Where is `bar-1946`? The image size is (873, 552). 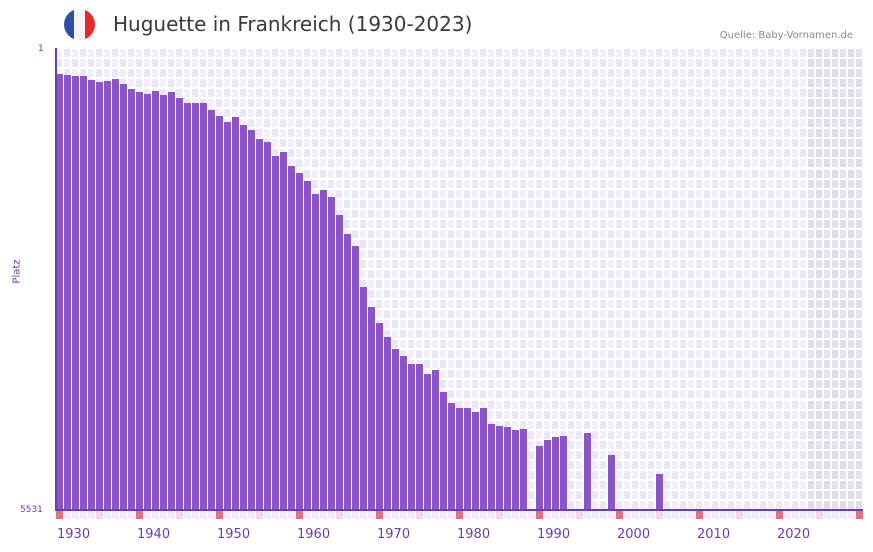 bar-1946 is located at coordinates (187, 306).